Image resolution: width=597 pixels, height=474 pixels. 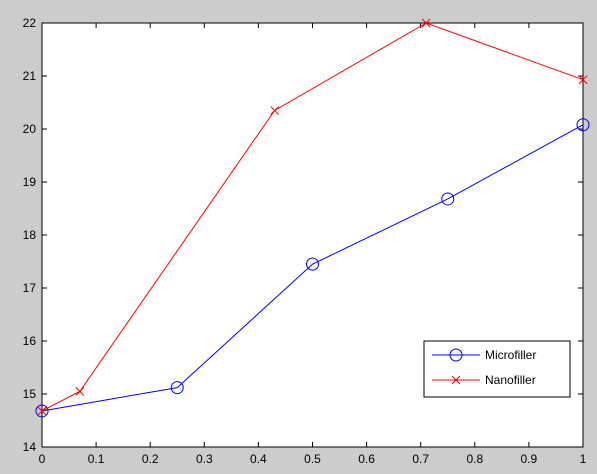 I want to click on y-tick-label: 21, so click(x=30, y=76).